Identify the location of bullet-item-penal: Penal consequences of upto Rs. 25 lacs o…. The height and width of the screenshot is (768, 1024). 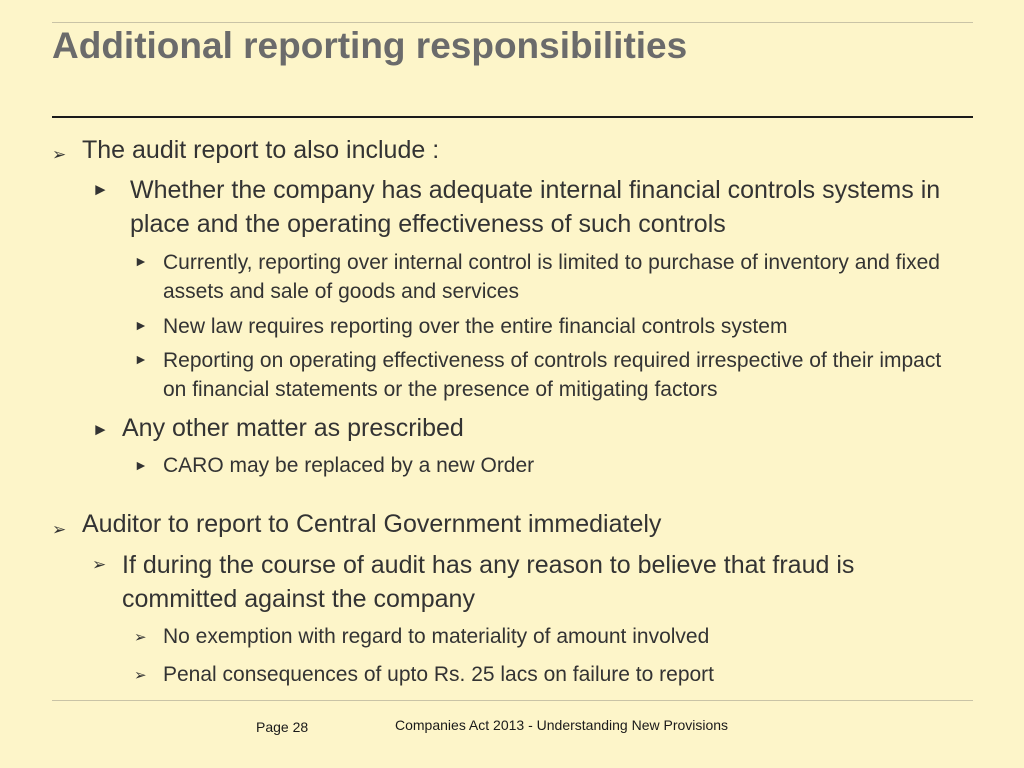
(439, 674).